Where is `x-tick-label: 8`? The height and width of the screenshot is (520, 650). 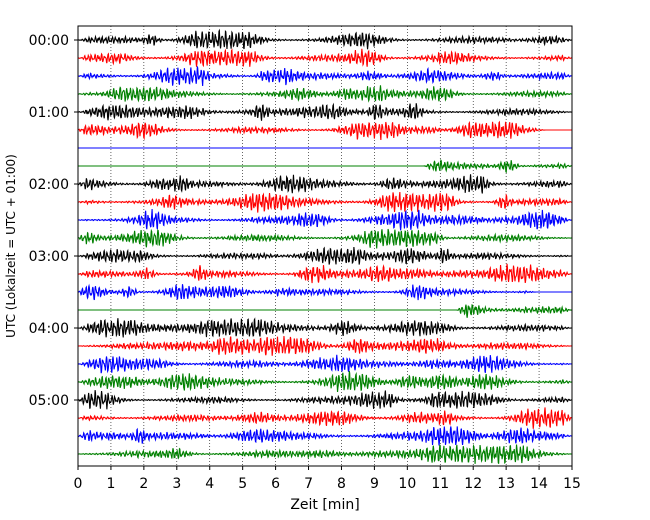 x-tick-label: 8 is located at coordinates (341, 484).